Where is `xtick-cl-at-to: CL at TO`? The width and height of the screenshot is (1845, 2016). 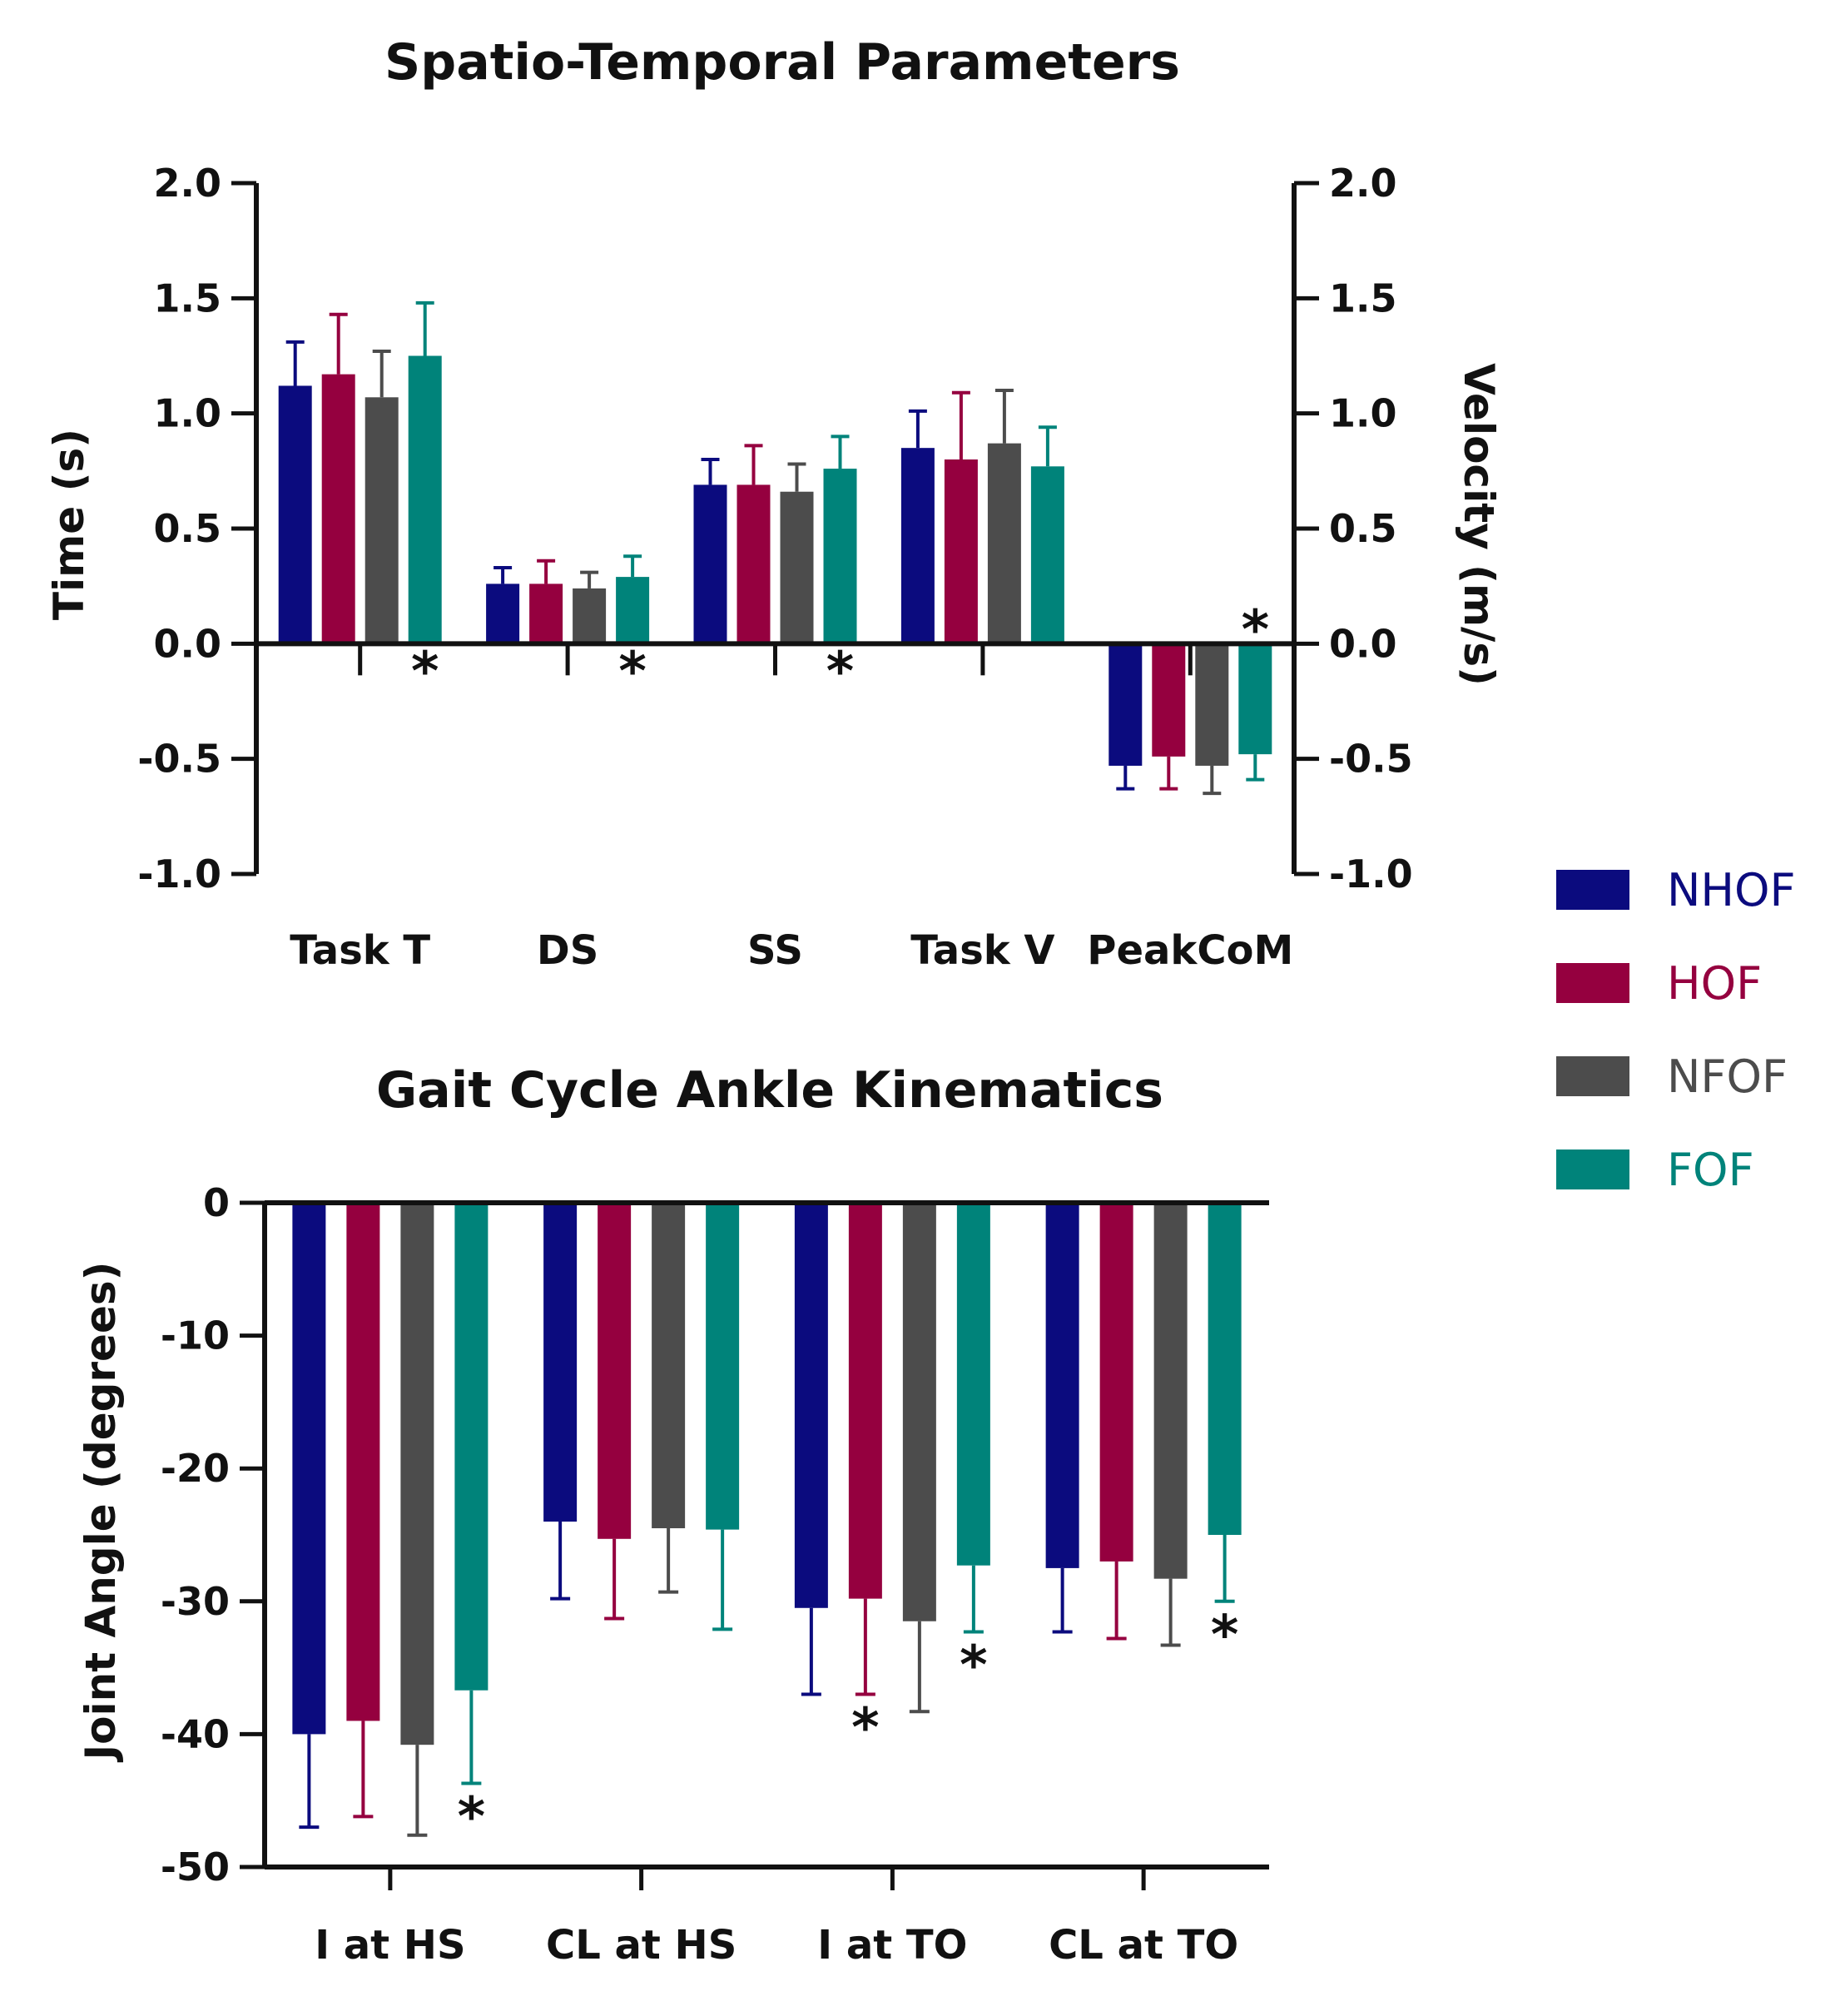 xtick-cl-at-to: CL at TO is located at coordinates (1143, 1945).